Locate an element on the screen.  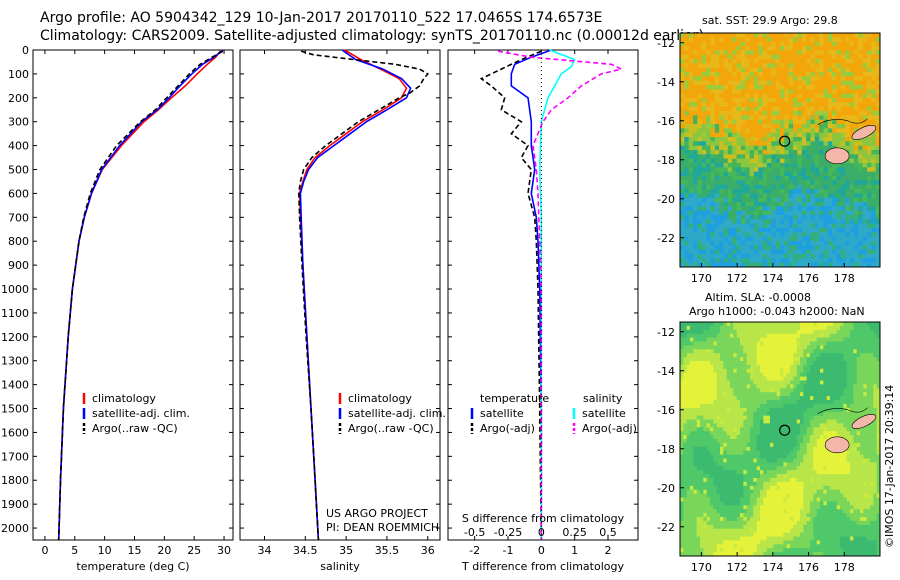
x-tick-label: 20 is located at coordinates (164, 550).